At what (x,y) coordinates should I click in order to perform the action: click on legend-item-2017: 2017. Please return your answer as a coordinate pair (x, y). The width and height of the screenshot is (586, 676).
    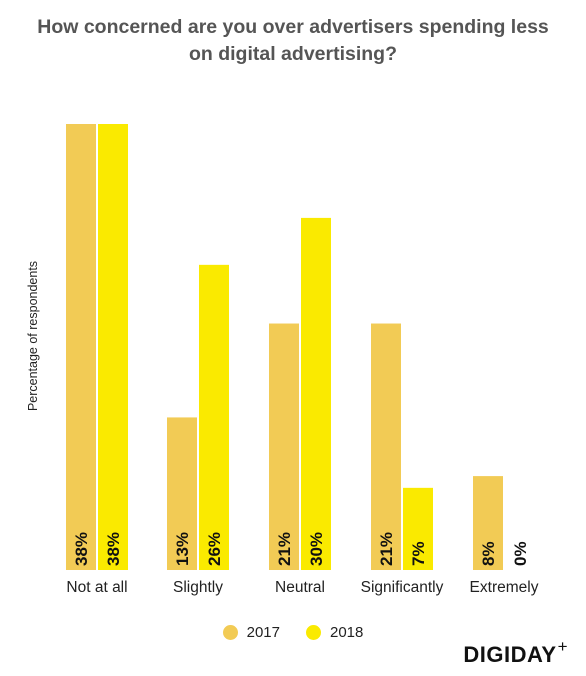
    Looking at the image, I should click on (251, 632).